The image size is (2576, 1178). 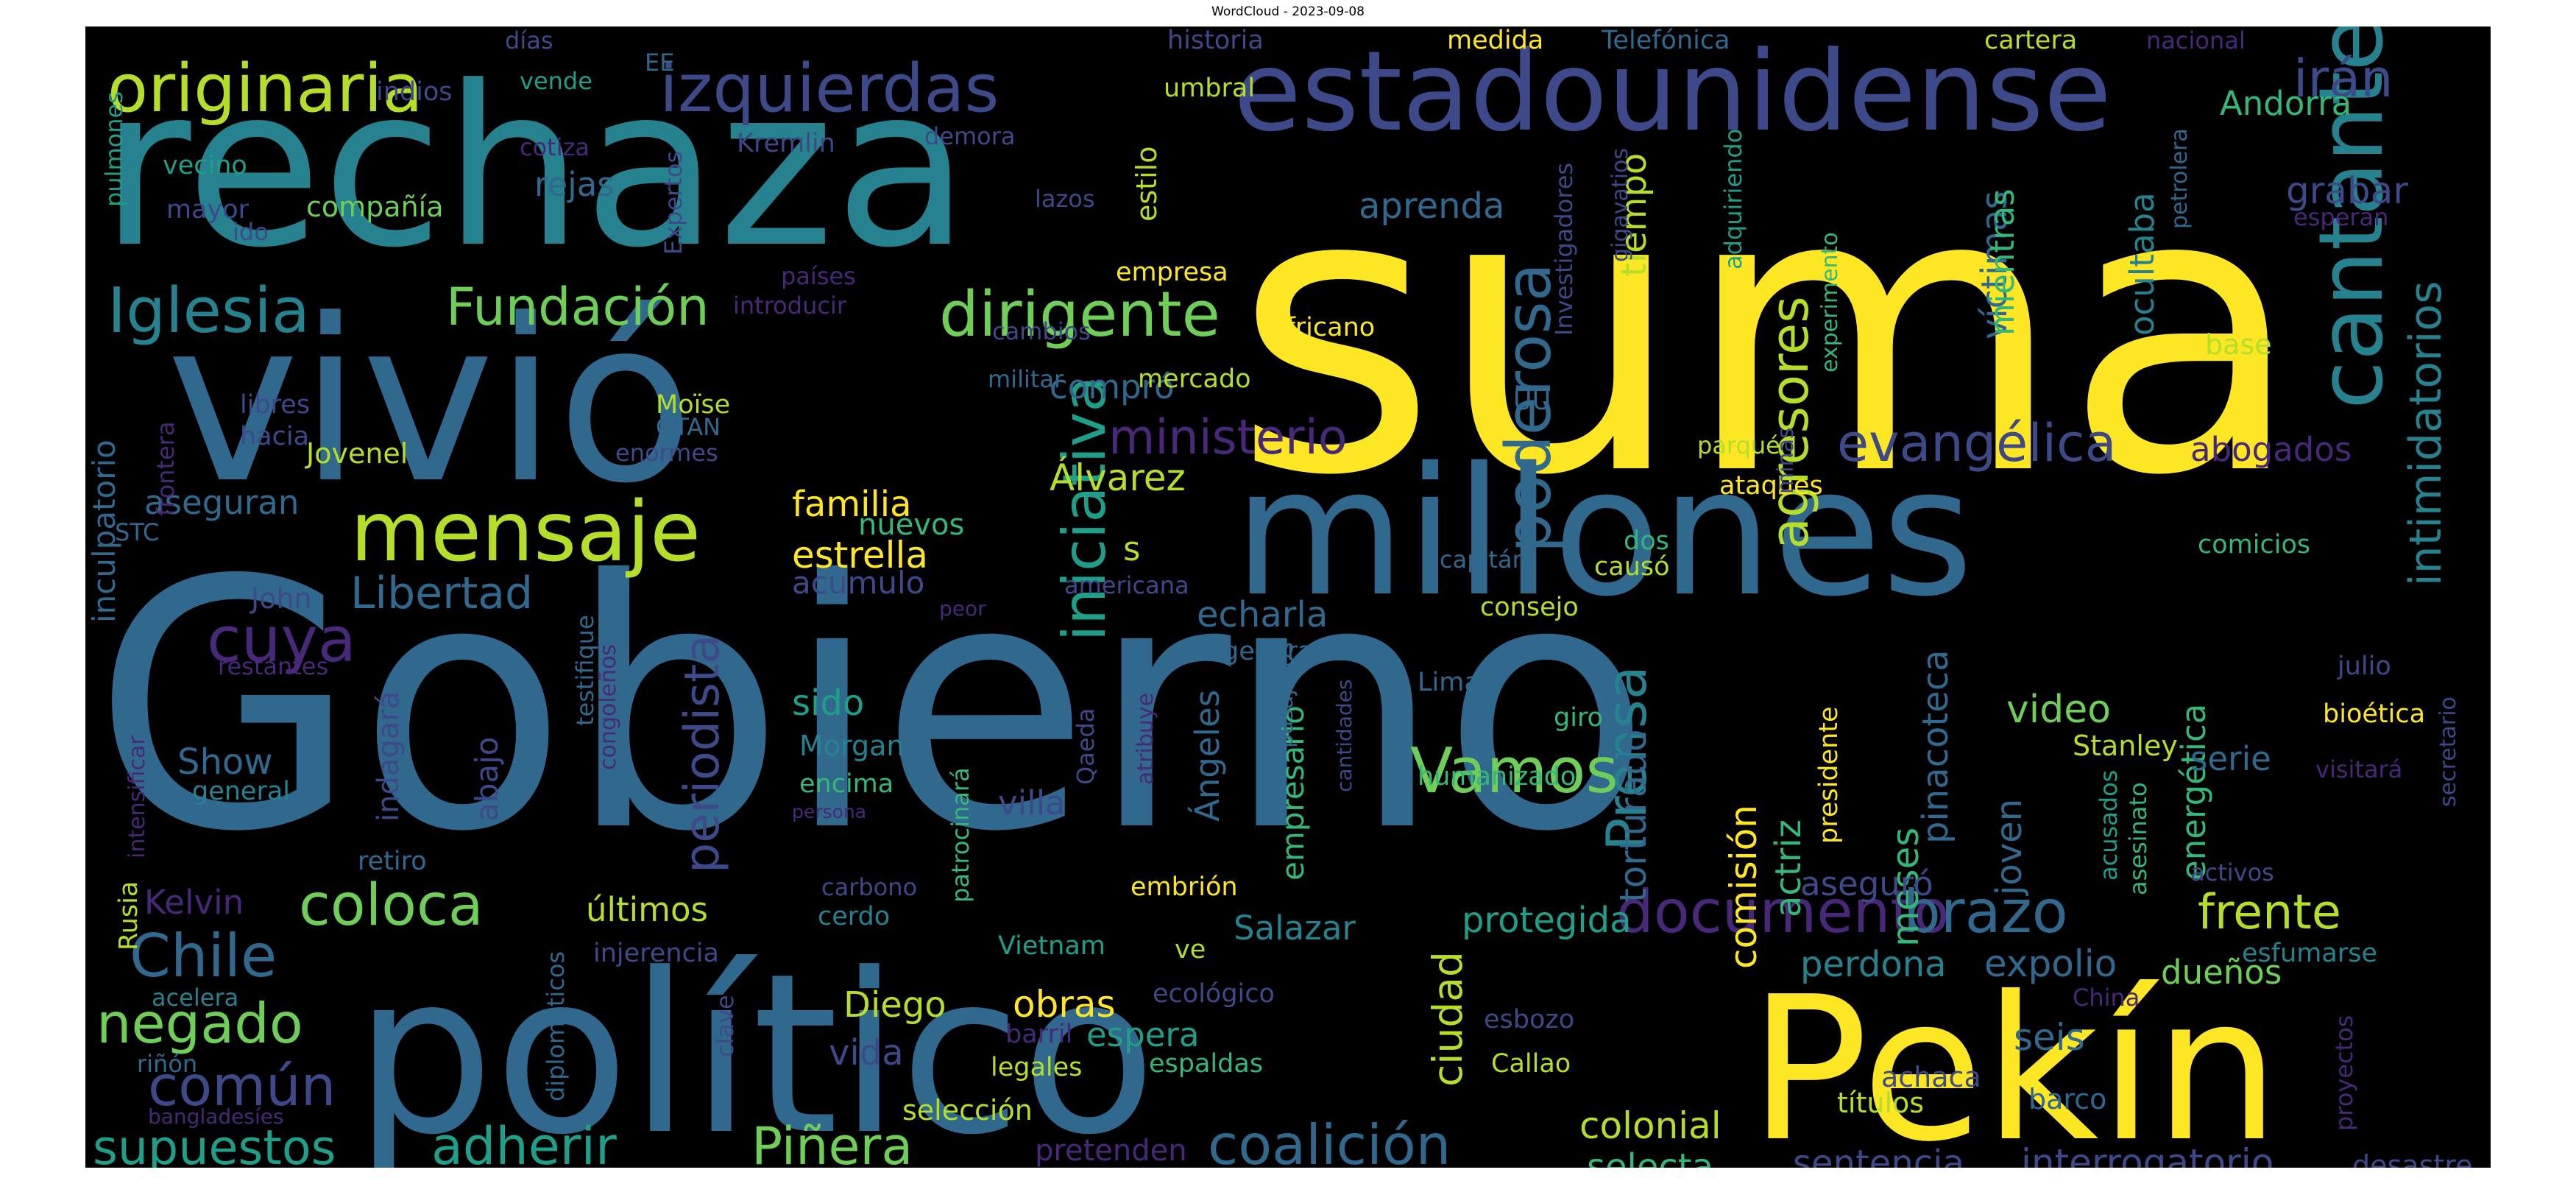 What do you see at coordinates (755, 1047) in the screenshot?
I see `word-político: político` at bounding box center [755, 1047].